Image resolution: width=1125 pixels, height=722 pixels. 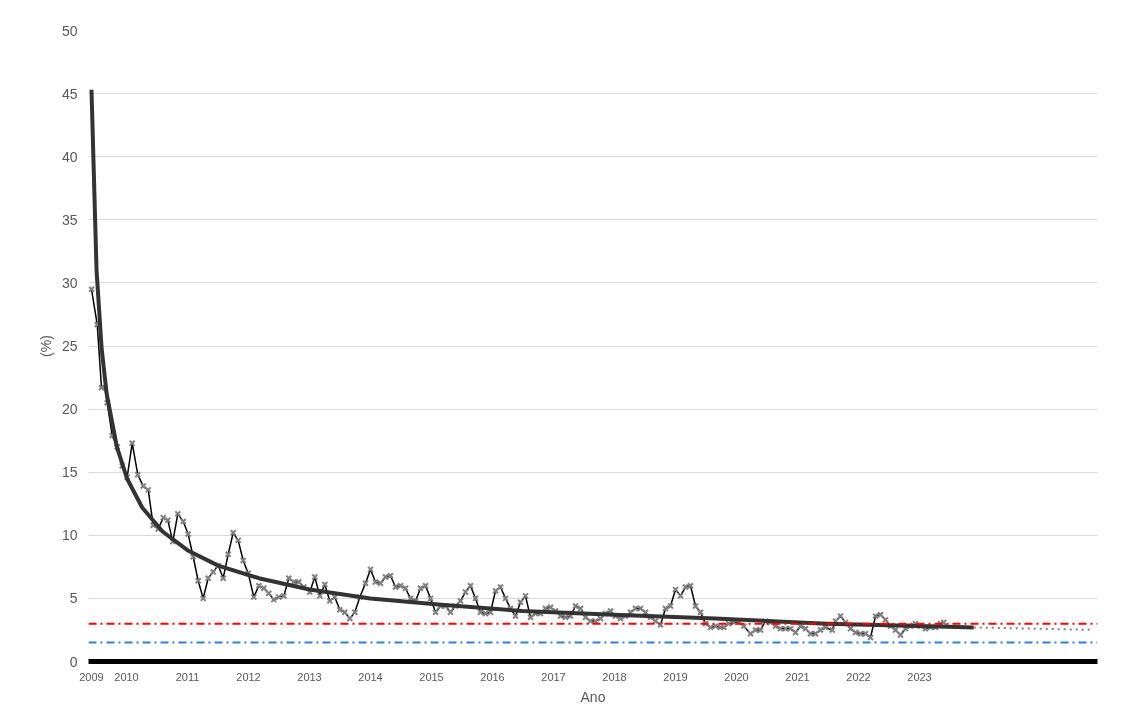 What do you see at coordinates (126, 676) in the screenshot?
I see `x-tick-label: 2010` at bounding box center [126, 676].